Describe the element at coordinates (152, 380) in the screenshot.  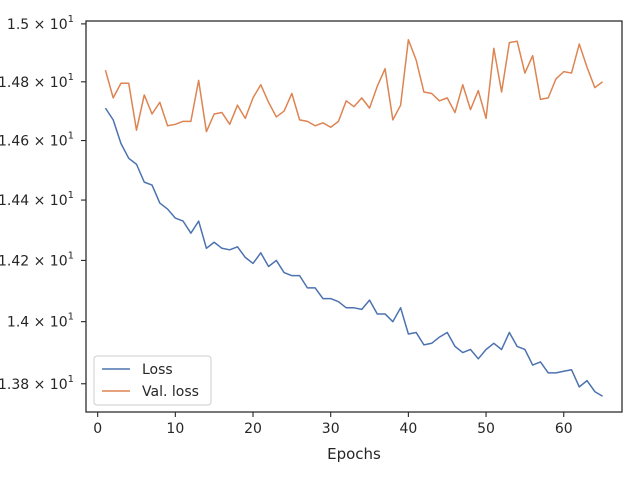
I see `legend: Loss Val. loss` at that location.